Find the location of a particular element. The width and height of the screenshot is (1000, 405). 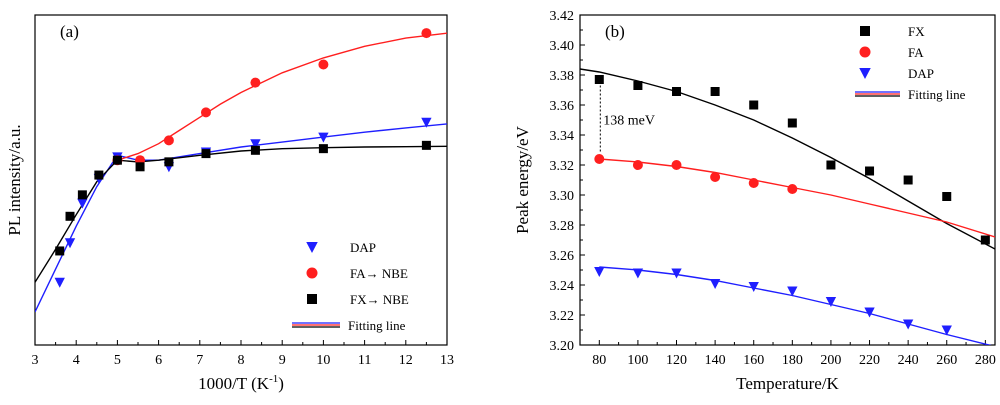

x-axis-title-main: Temperature/K is located at coordinates (787, 383).